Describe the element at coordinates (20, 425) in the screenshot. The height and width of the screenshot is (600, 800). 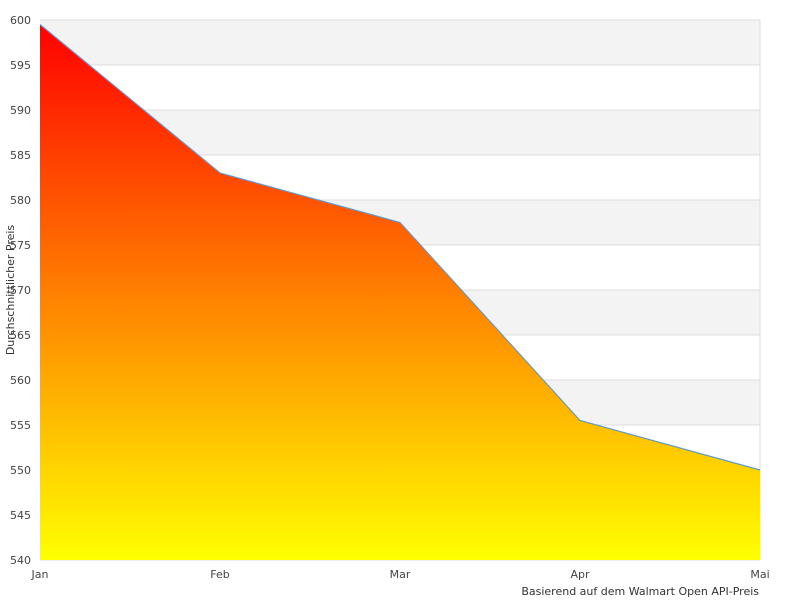
I see `y-tick-label: 555` at that location.